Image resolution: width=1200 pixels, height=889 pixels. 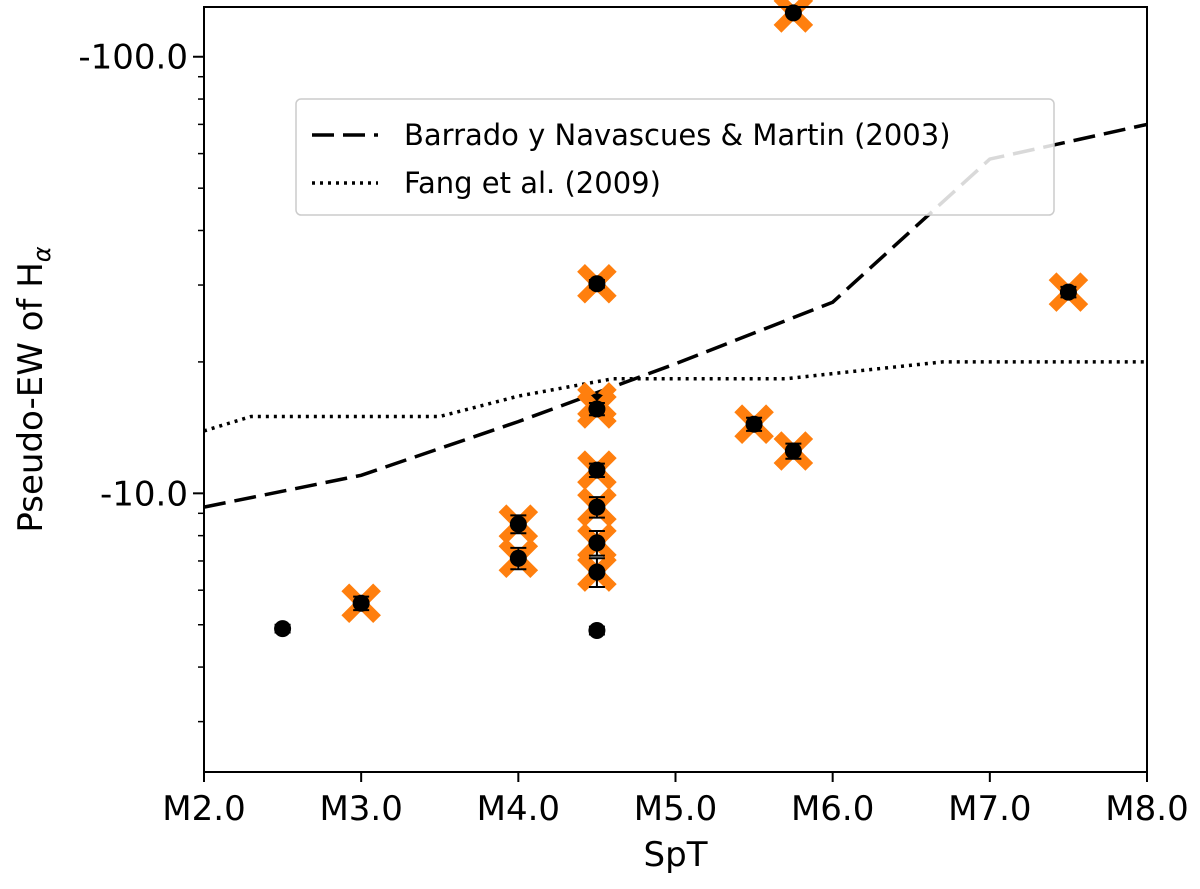 I want to click on x-tick-label: M3.0, so click(x=360, y=809).